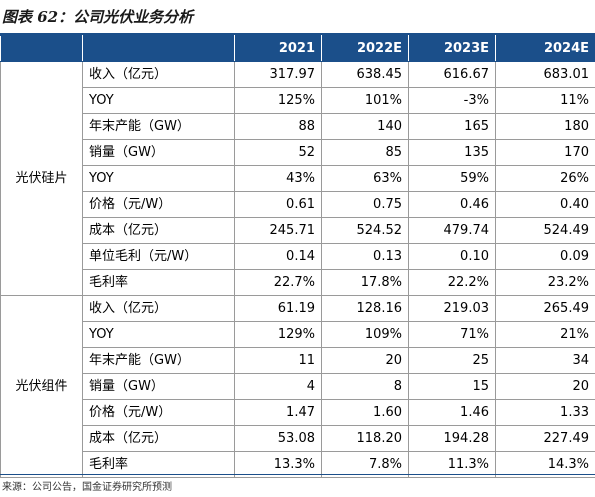 The height and width of the screenshot is (497, 595). I want to click on value-cell: 15, so click(452, 386).